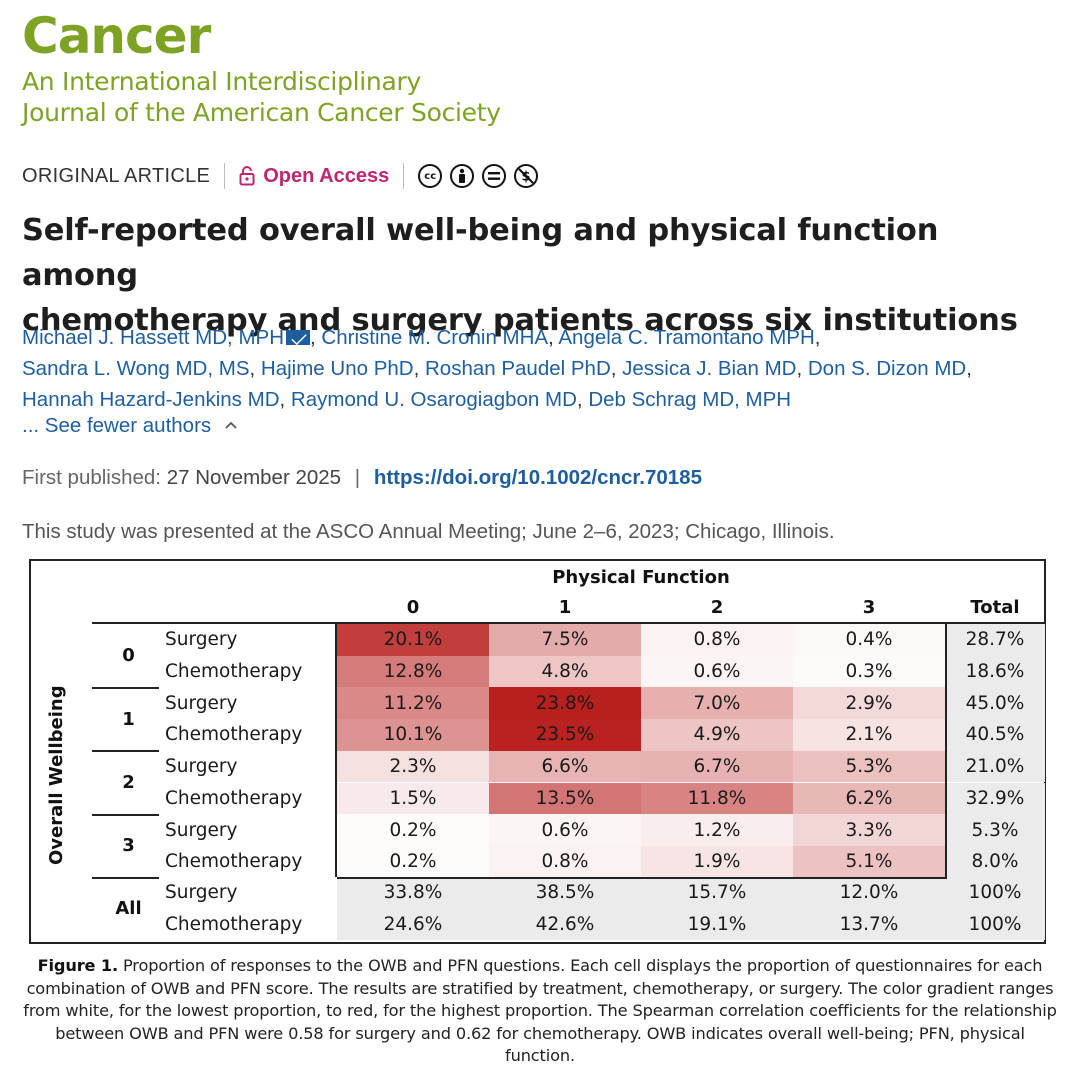 The width and height of the screenshot is (1080, 1080). What do you see at coordinates (433, 399) in the screenshot?
I see `author-link: Raymond U. Osarogiagbon MD` at bounding box center [433, 399].